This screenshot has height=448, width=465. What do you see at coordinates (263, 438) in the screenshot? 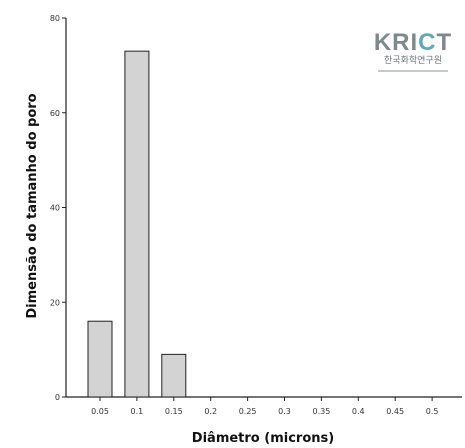
I see `x-axis-label: Diâmetro (microns)` at bounding box center [263, 438].